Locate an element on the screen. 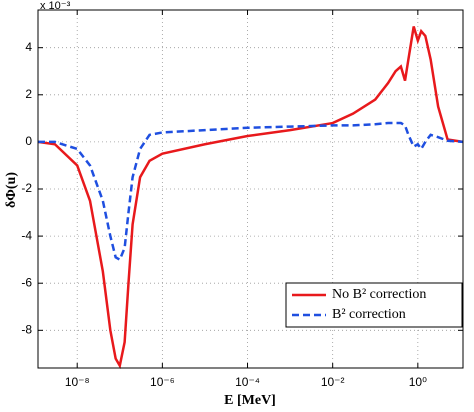 Image resolution: width=474 pixels, height=412 pixels. x-tick-label: 10⁻² is located at coordinates (333, 382).